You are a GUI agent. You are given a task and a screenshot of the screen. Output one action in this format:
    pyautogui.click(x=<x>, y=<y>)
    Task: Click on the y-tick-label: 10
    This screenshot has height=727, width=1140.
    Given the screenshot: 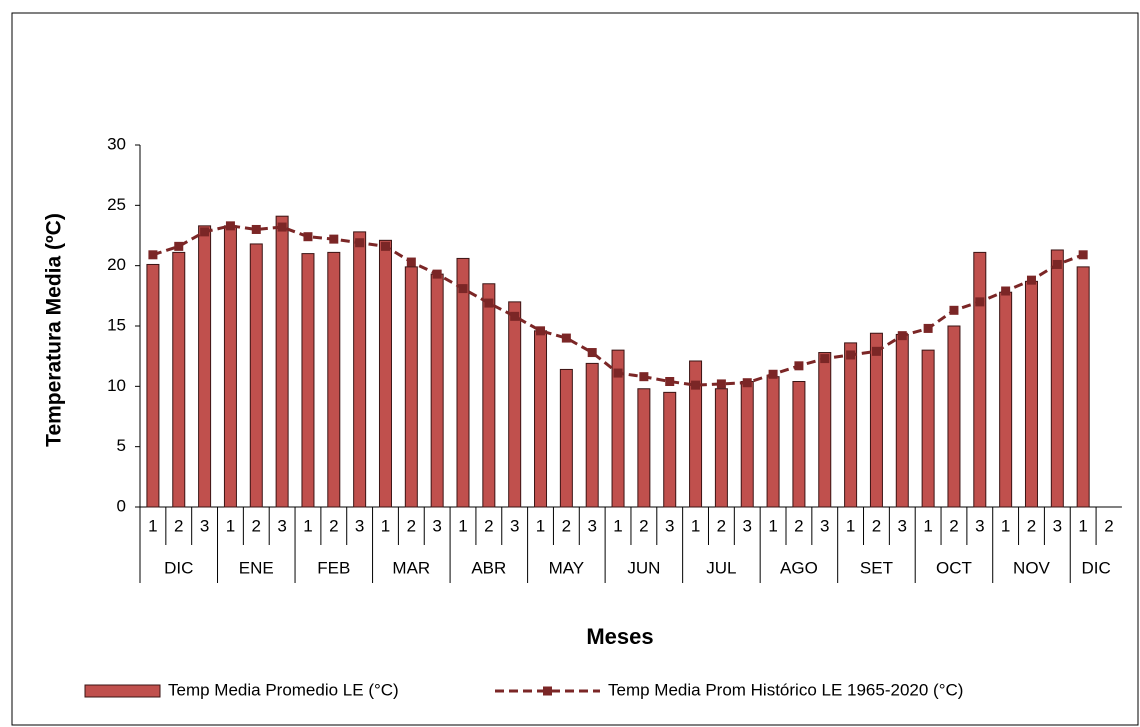 What is the action you would take?
    pyautogui.click(x=116, y=385)
    